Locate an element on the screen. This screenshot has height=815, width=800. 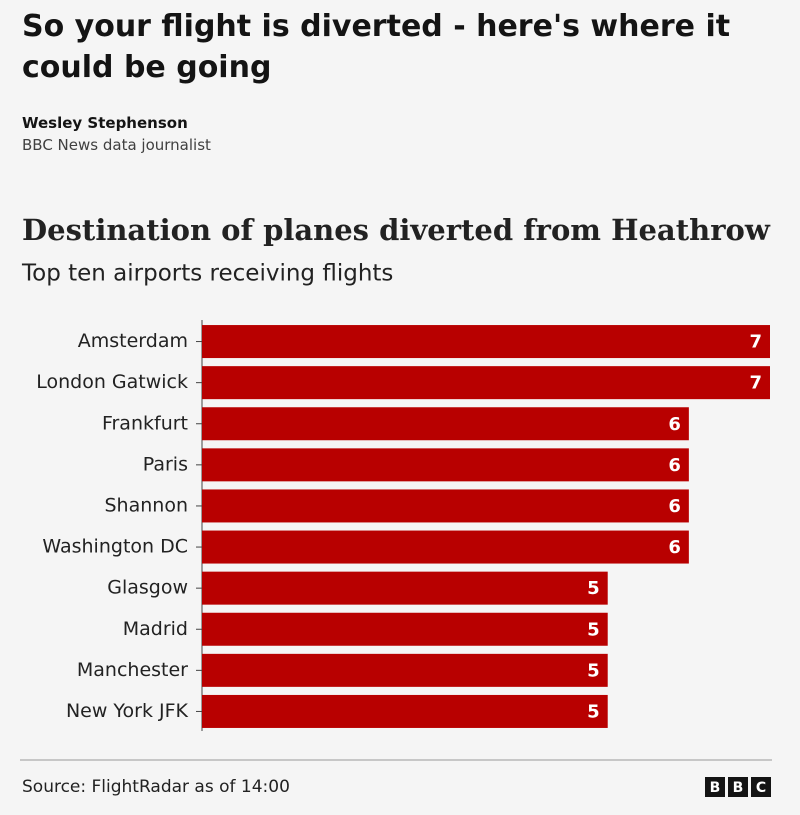
y-tick-label: London Gatwick is located at coordinates (112, 382).